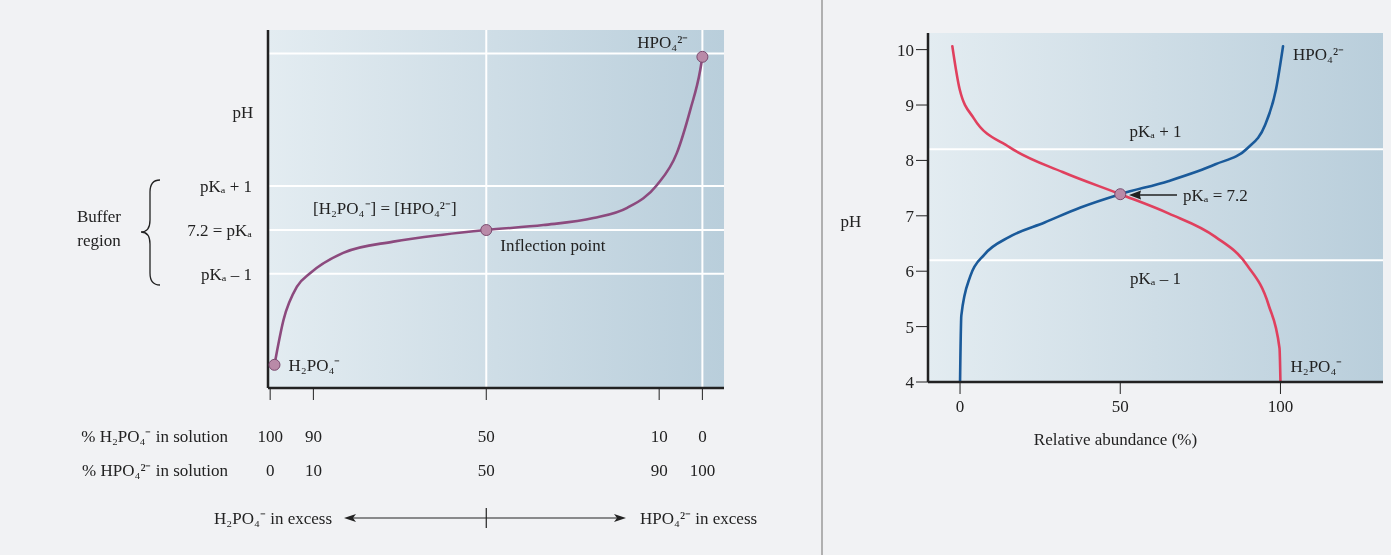  Describe the element at coordinates (910, 382) in the screenshot. I see `y-tick-label: 4` at that location.